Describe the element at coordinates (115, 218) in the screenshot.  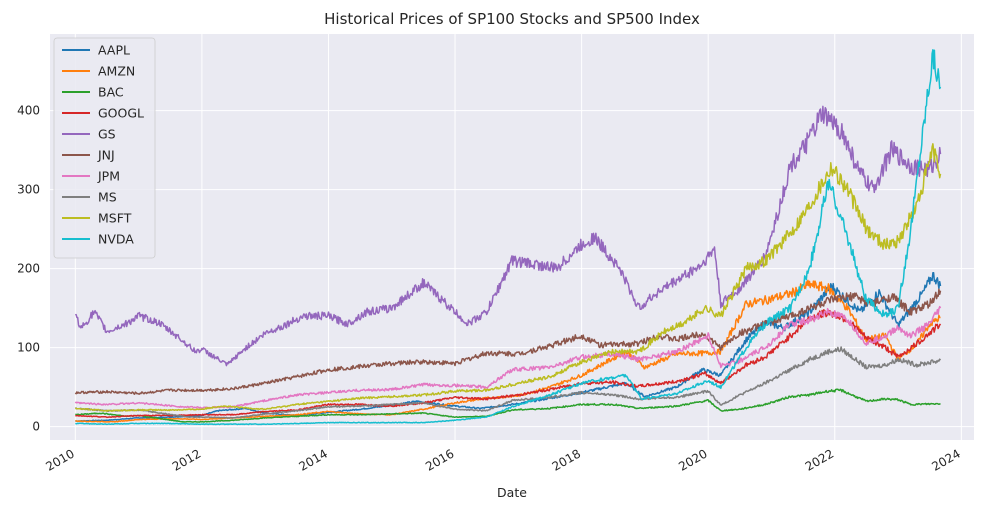
I see `legend-label-msft: MSFT` at that location.